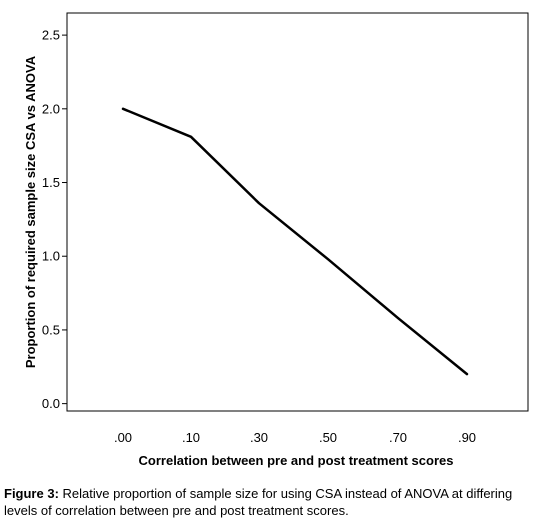  I want to click on y-axis: 0.0 0.5 1.0 1.5 2.0 2.5, so click(54, 219).